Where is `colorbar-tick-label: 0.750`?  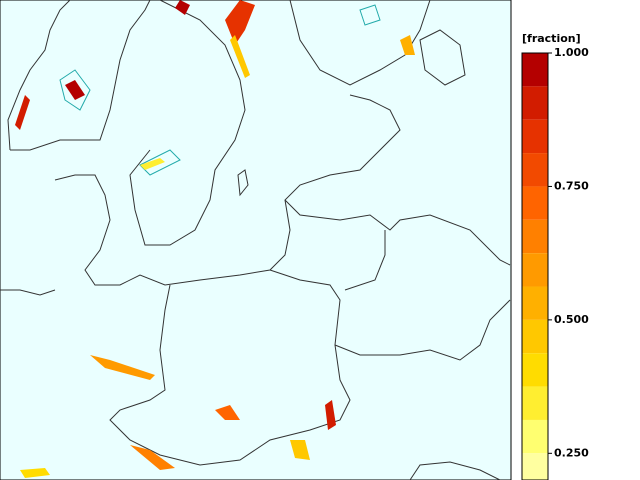
colorbar-tick-label: 0.750 is located at coordinates (571, 185).